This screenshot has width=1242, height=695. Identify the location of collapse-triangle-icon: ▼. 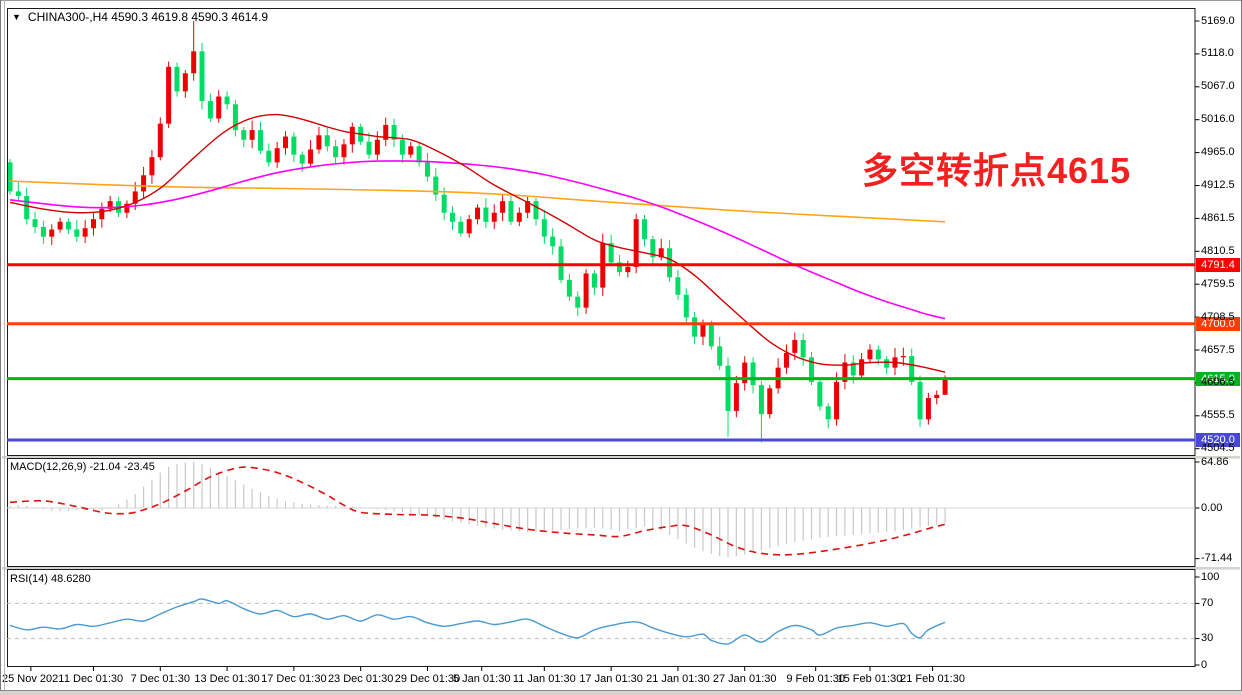
(16, 17).